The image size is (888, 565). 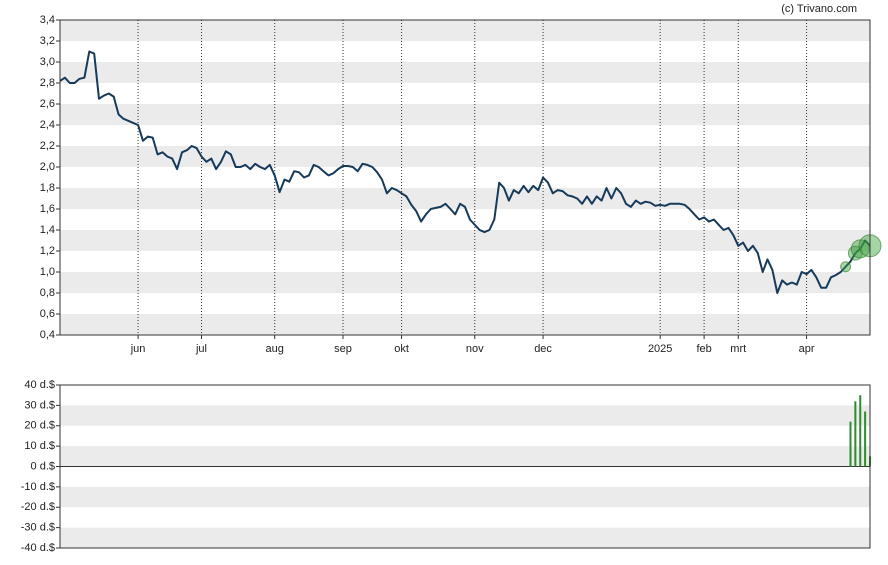 I want to click on y-tick-label: -20 d.$, so click(x=38, y=507).